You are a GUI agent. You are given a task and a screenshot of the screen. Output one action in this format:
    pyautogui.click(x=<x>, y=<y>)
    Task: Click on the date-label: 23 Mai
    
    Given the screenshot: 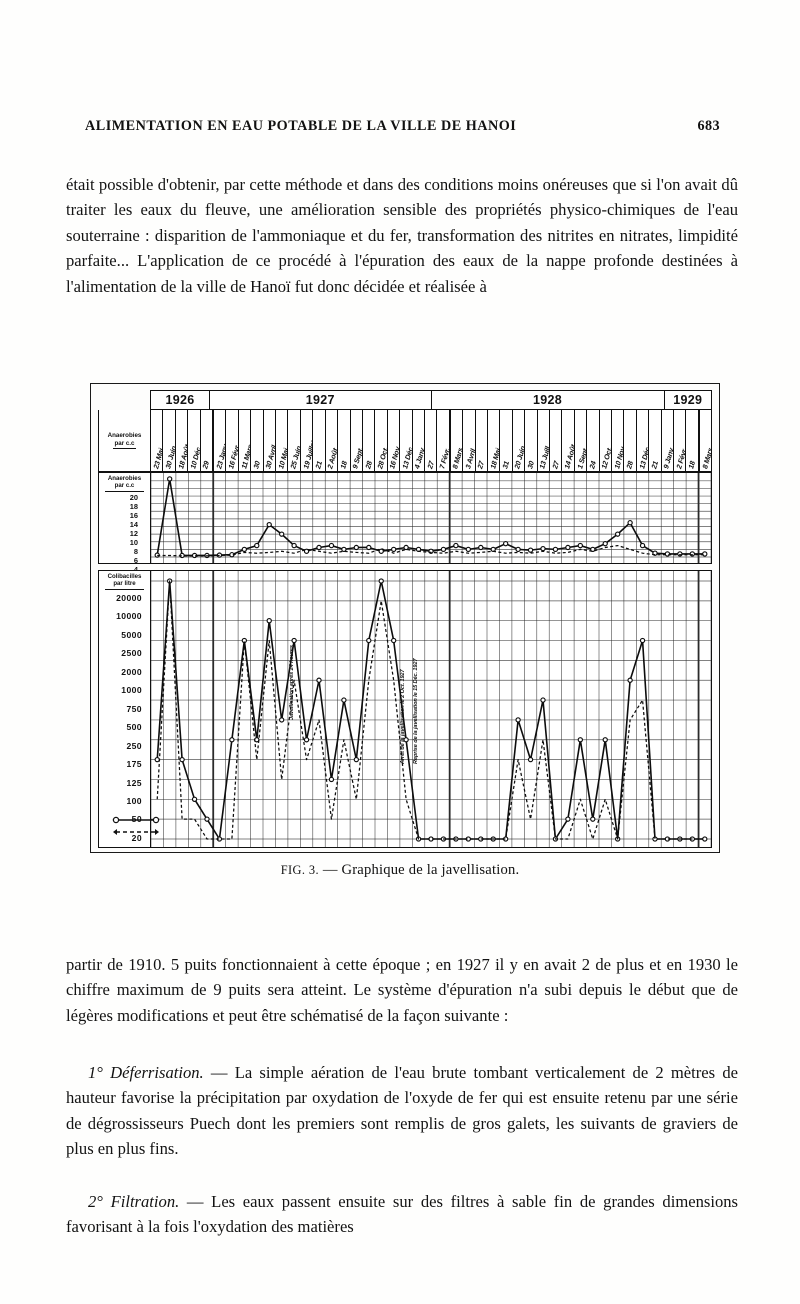 What is the action you would take?
    pyautogui.click(x=157, y=458)
    